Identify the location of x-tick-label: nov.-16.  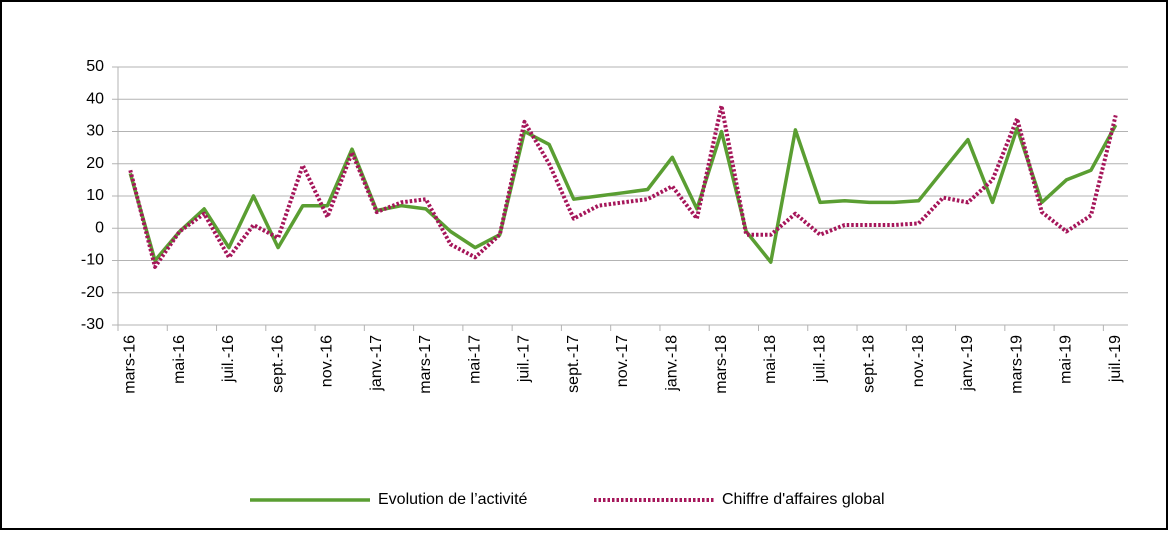
(327, 361).